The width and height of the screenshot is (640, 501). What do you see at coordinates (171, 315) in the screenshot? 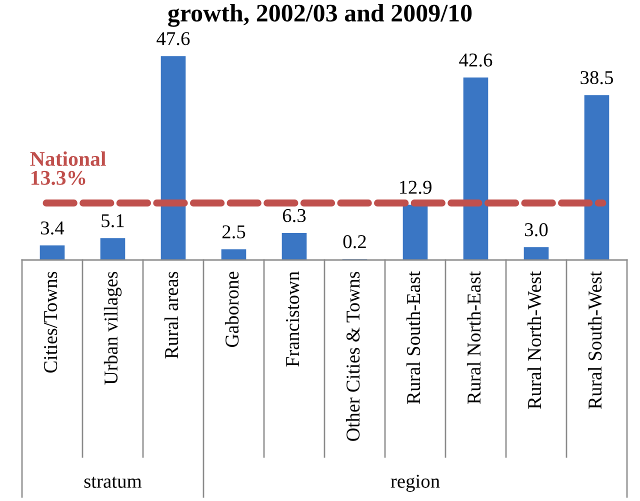
I see `x-tick-label: Rural areas` at bounding box center [171, 315].